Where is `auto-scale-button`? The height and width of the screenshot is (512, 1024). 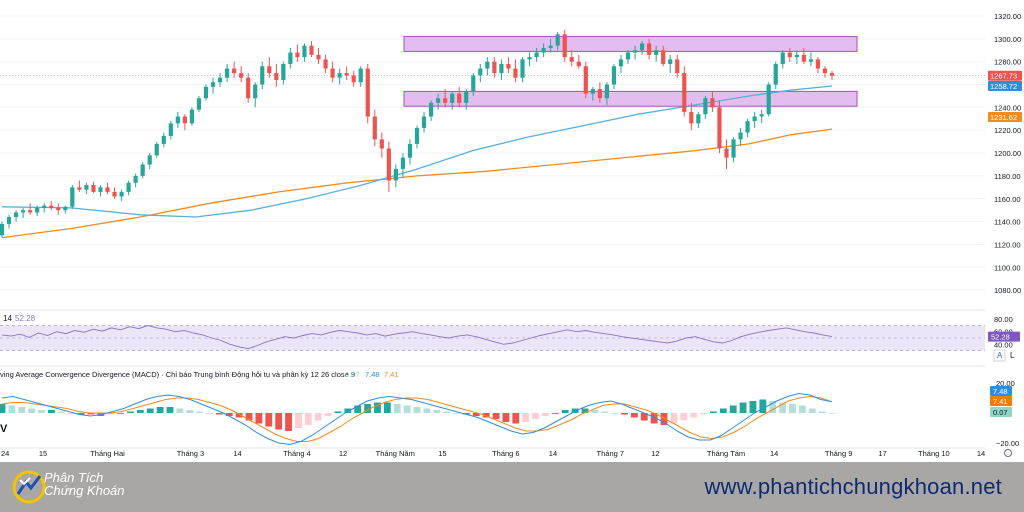
auto-scale-button is located at coordinates (999, 355).